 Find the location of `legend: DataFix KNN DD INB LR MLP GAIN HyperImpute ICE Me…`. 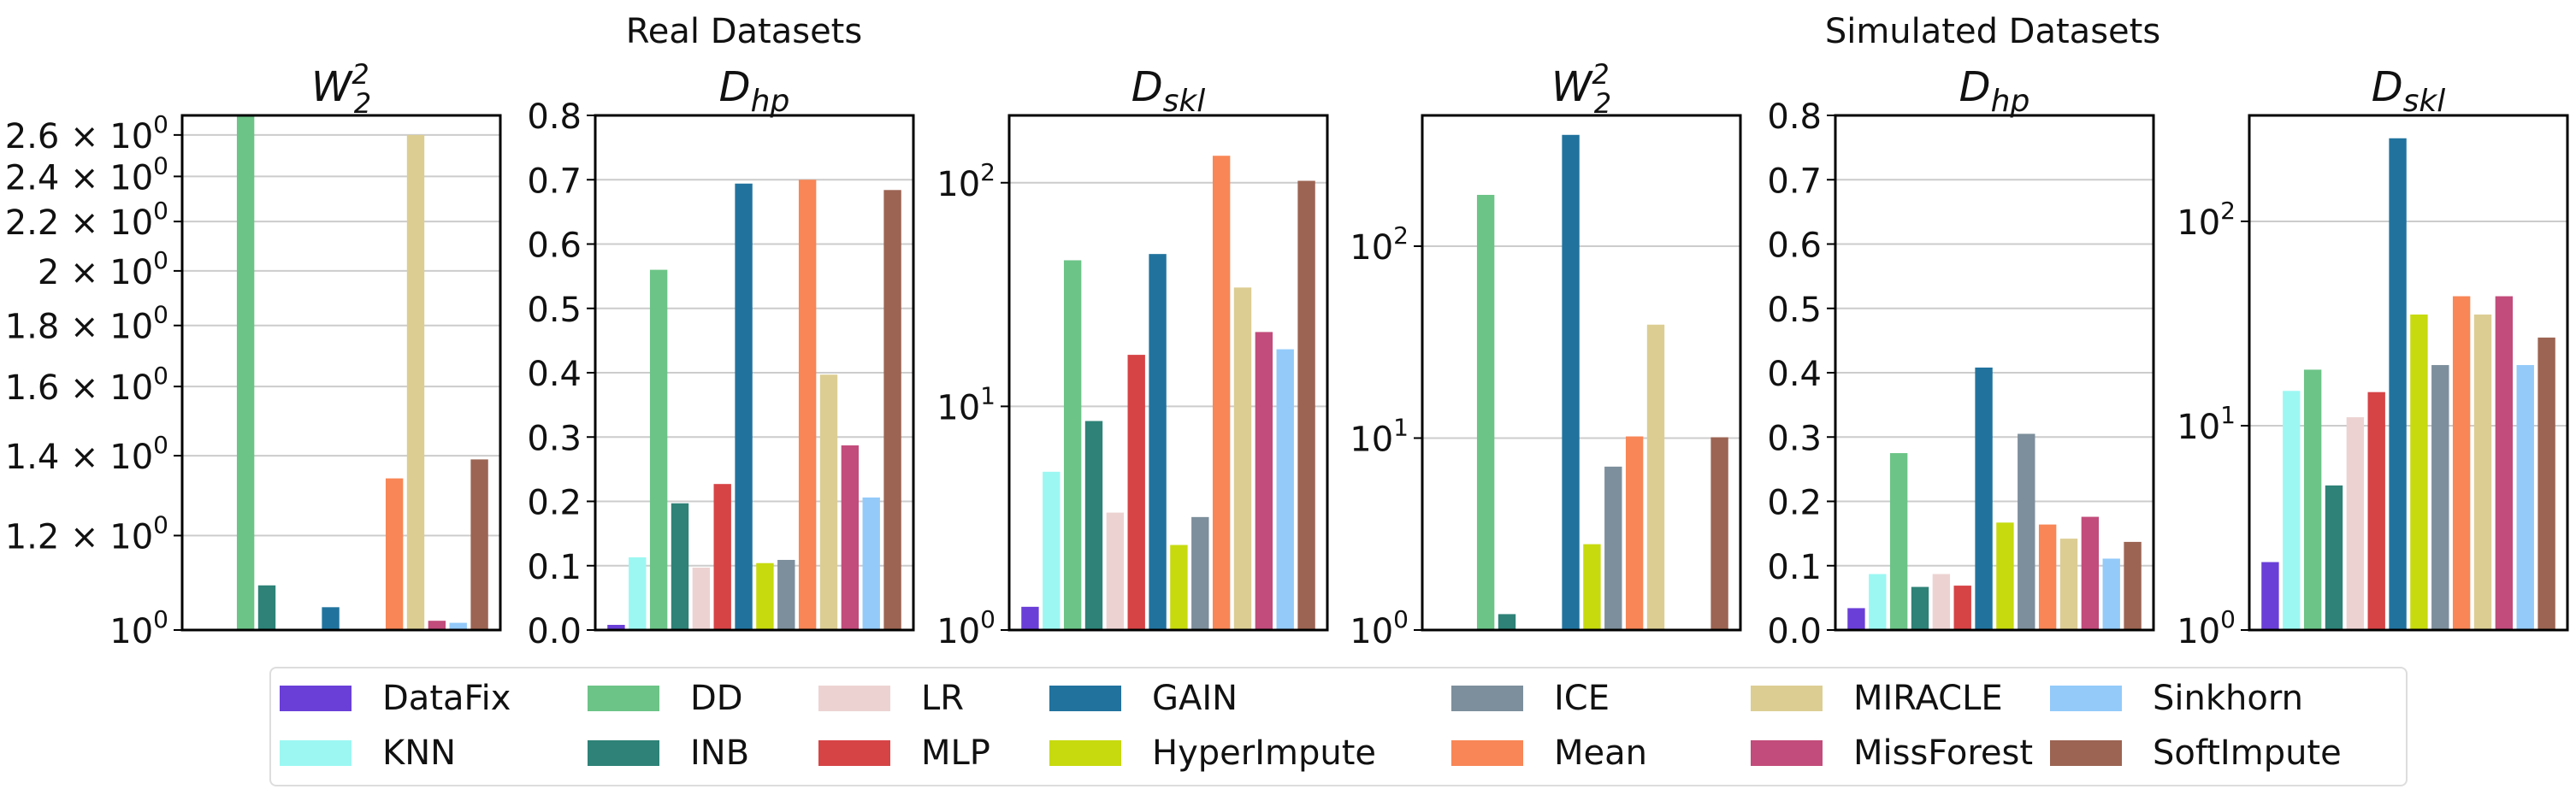

legend: DataFix KNN DD INB LR MLP GAIN HyperImpute ICE Me… is located at coordinates (1338, 726).